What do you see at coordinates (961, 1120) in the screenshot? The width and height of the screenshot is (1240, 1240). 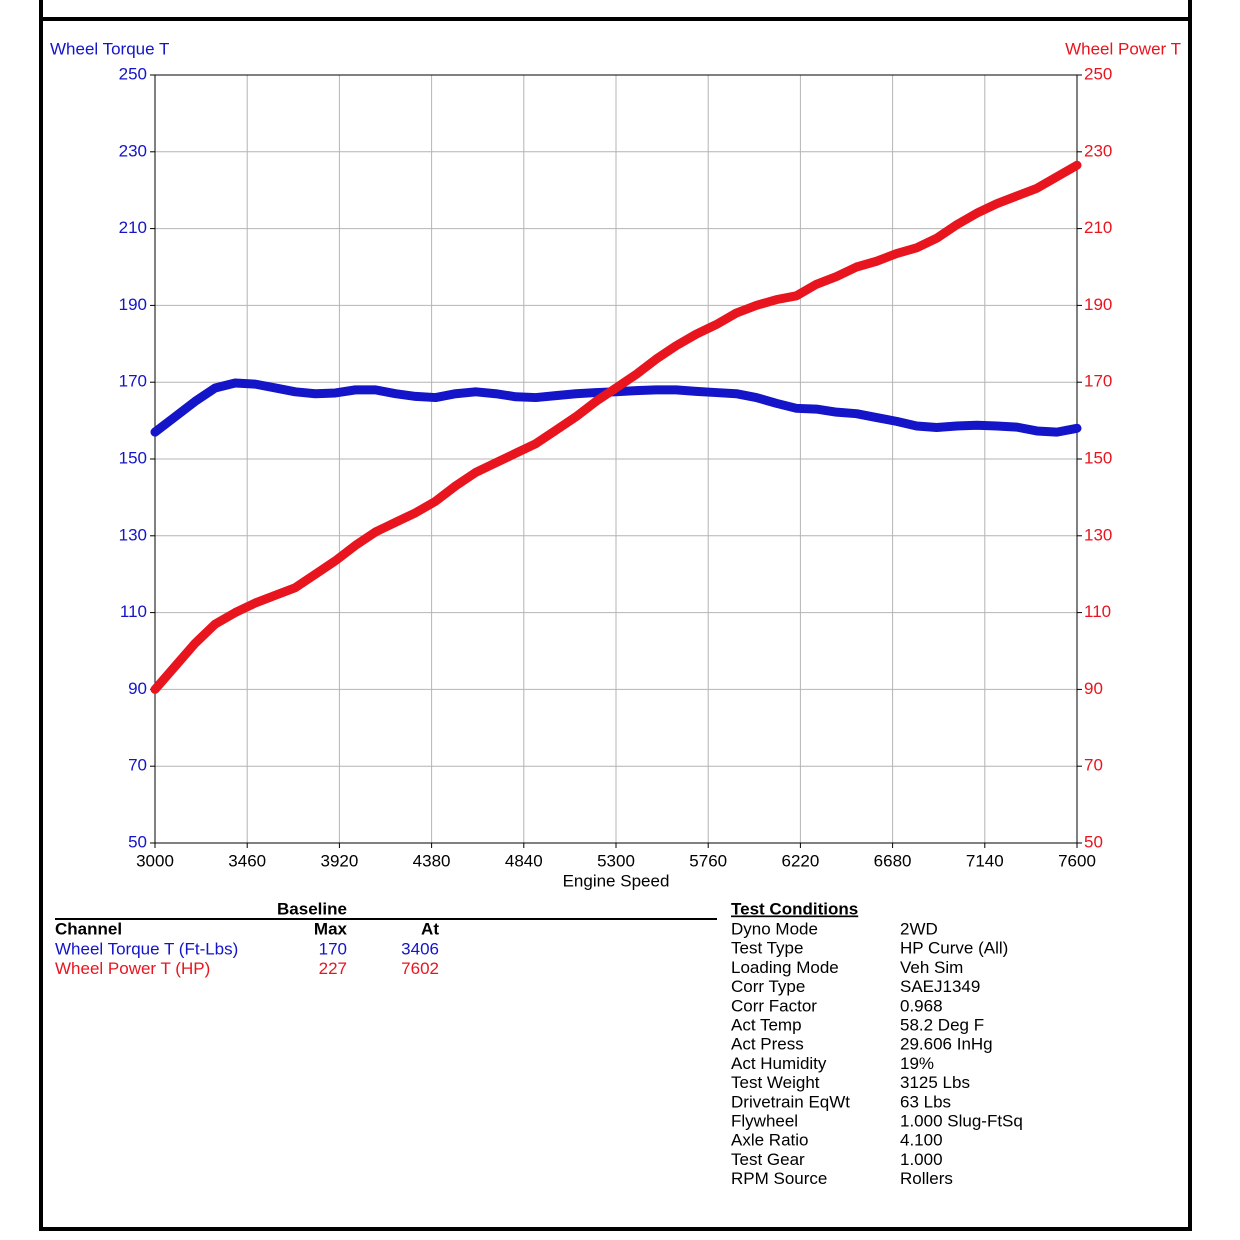 I see `condition-value: 1.000 Slug-FtSq` at bounding box center [961, 1120].